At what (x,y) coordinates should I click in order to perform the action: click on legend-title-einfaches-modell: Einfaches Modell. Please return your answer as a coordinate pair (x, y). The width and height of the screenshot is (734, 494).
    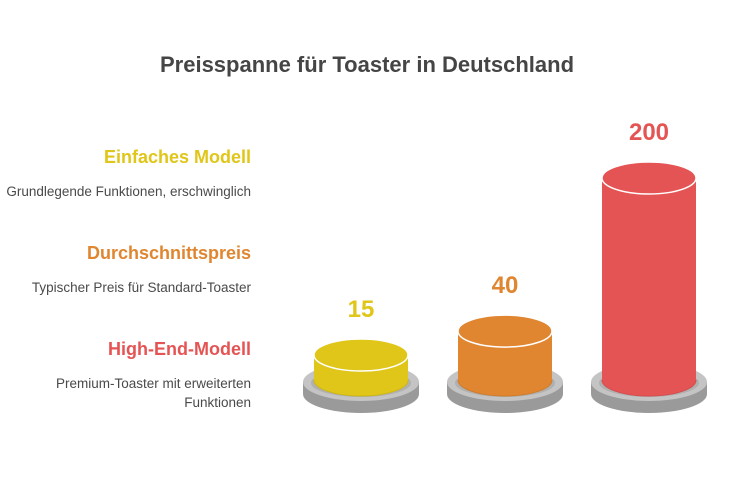
    Looking at the image, I should click on (177, 157).